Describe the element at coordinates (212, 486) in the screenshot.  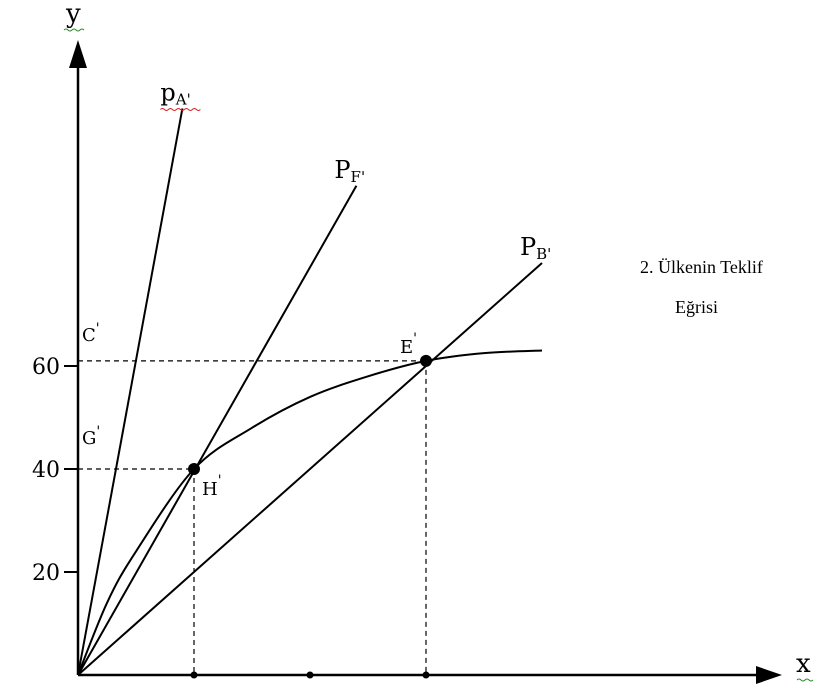
I see `point-label-h: H'` at that location.